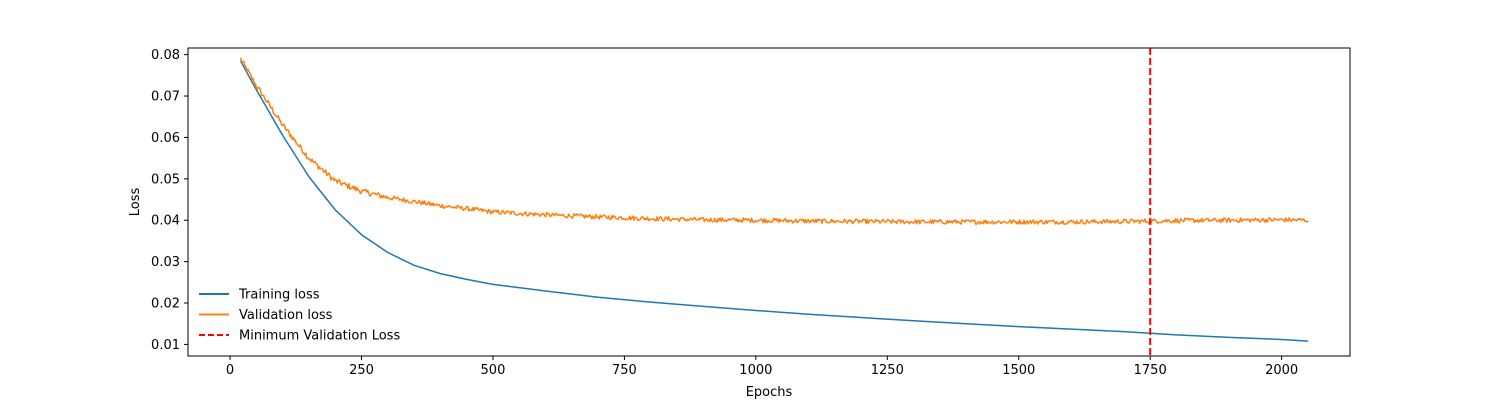  Describe the element at coordinates (1281, 370) in the screenshot. I see `x-tick-label: 2000` at that location.